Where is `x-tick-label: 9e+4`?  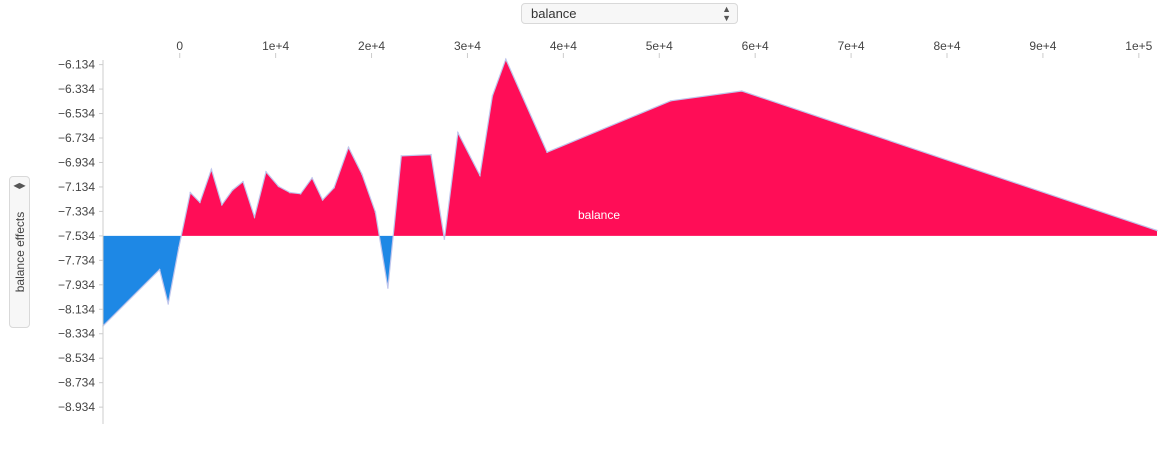 x-tick-label: 9e+4 is located at coordinates (1042, 46).